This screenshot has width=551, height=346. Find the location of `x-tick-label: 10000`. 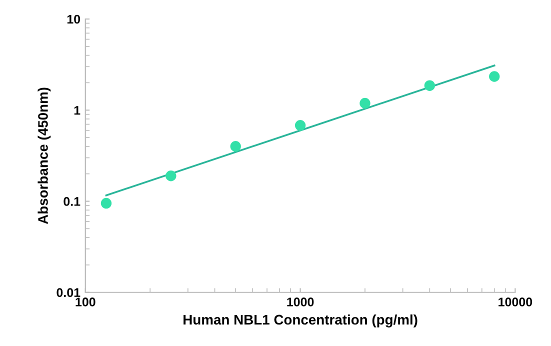

x-tick-label: 10000 is located at coordinates (515, 302).